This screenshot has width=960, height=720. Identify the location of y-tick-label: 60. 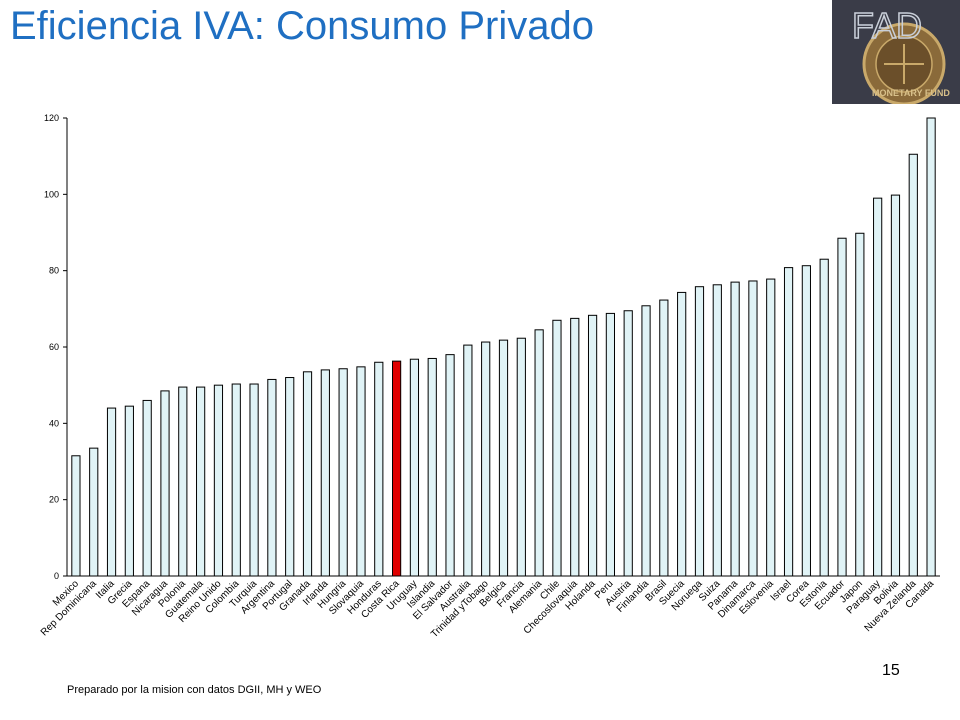
(54, 347).